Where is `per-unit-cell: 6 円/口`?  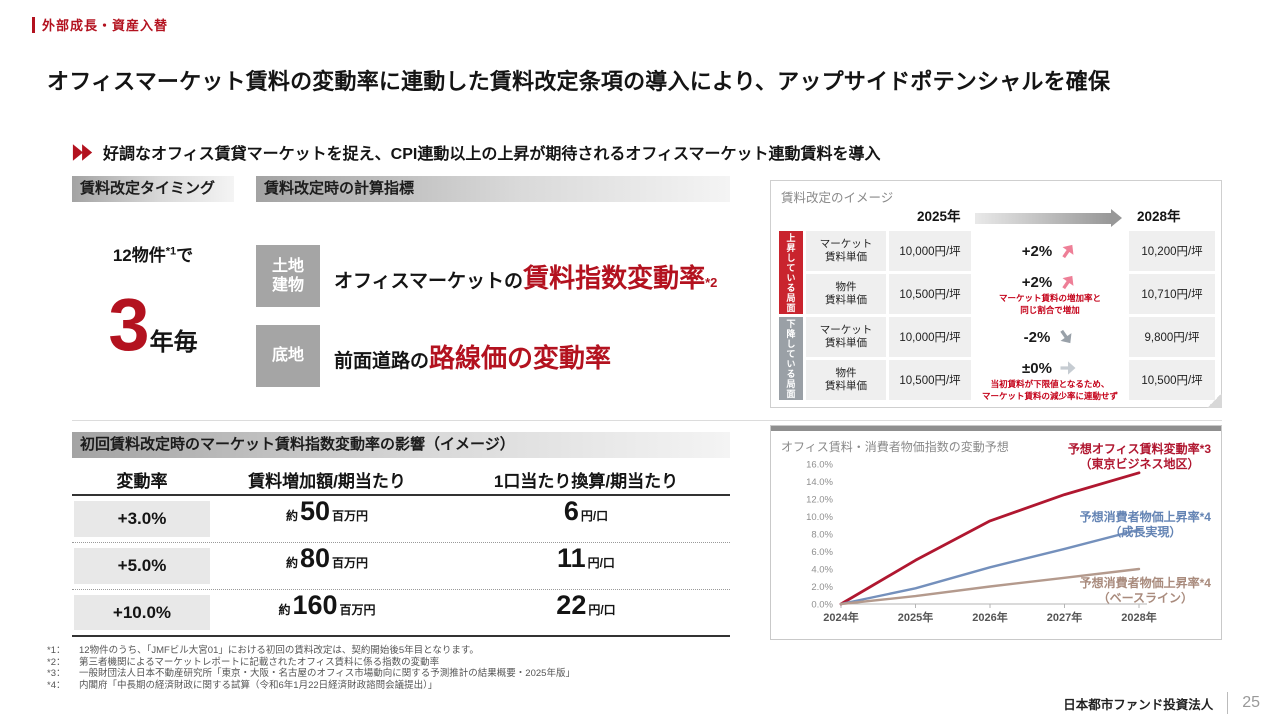 per-unit-cell: 6 円/口 is located at coordinates (586, 519).